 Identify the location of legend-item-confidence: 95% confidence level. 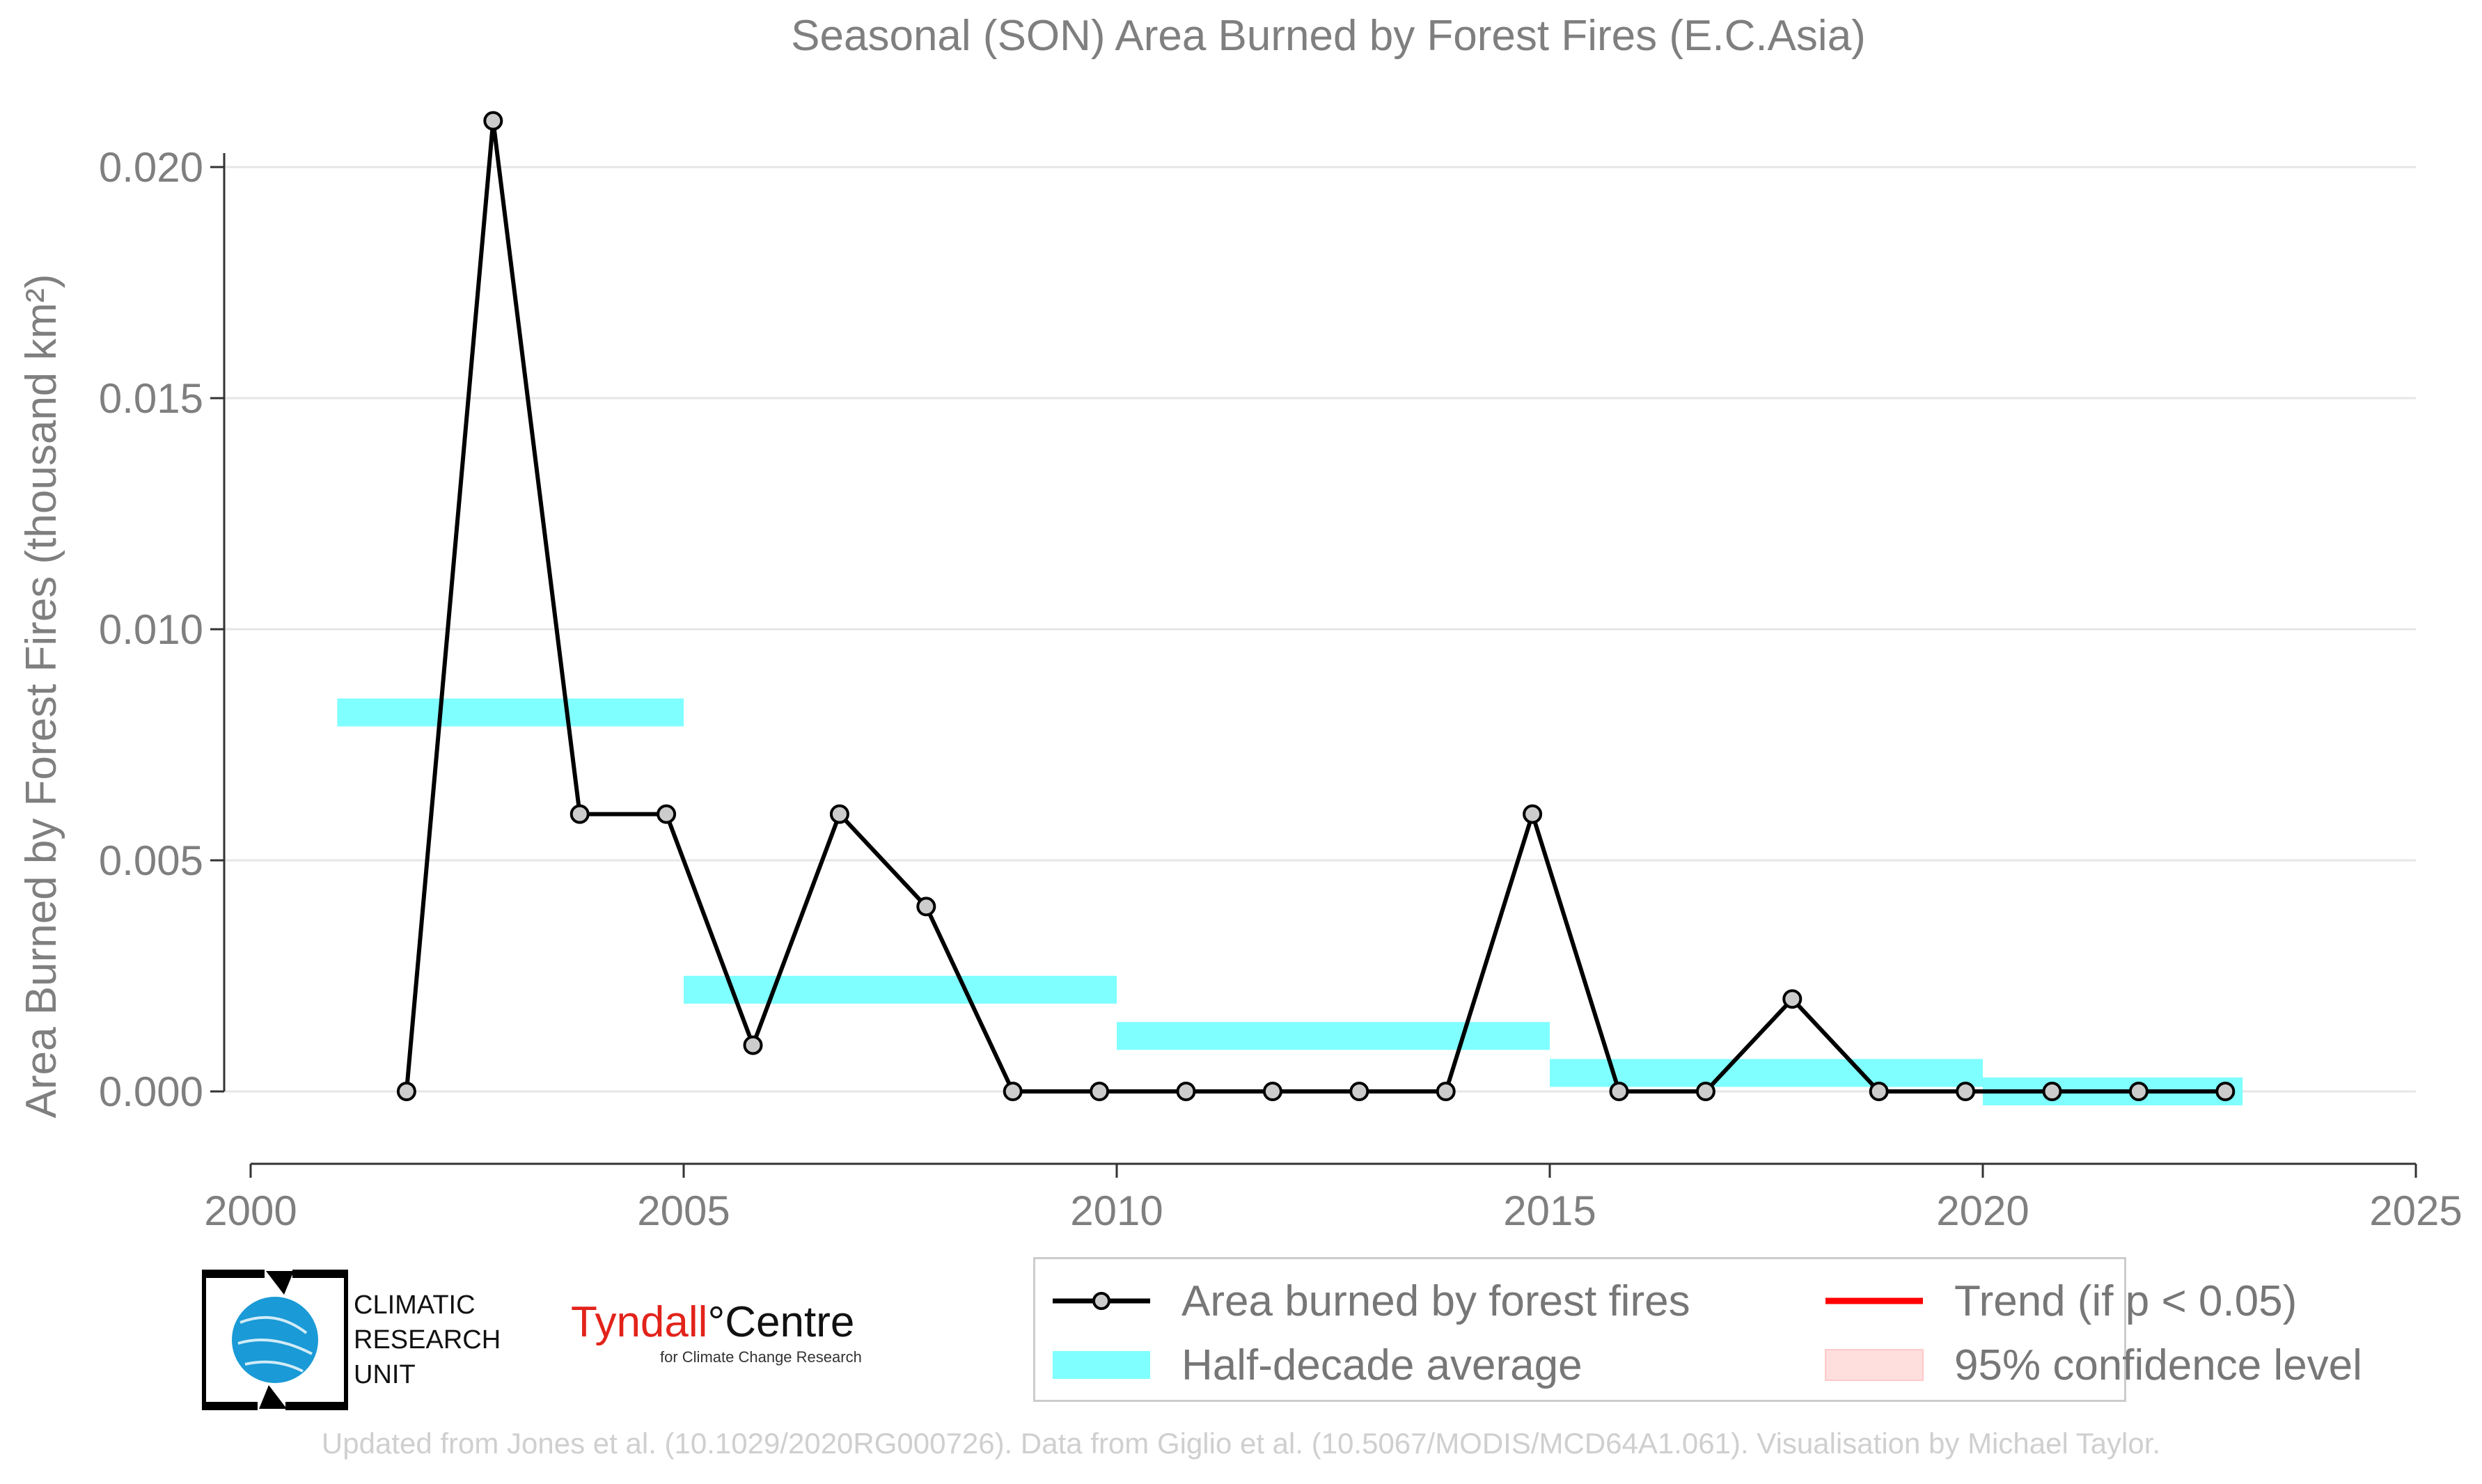
(2092, 1365).